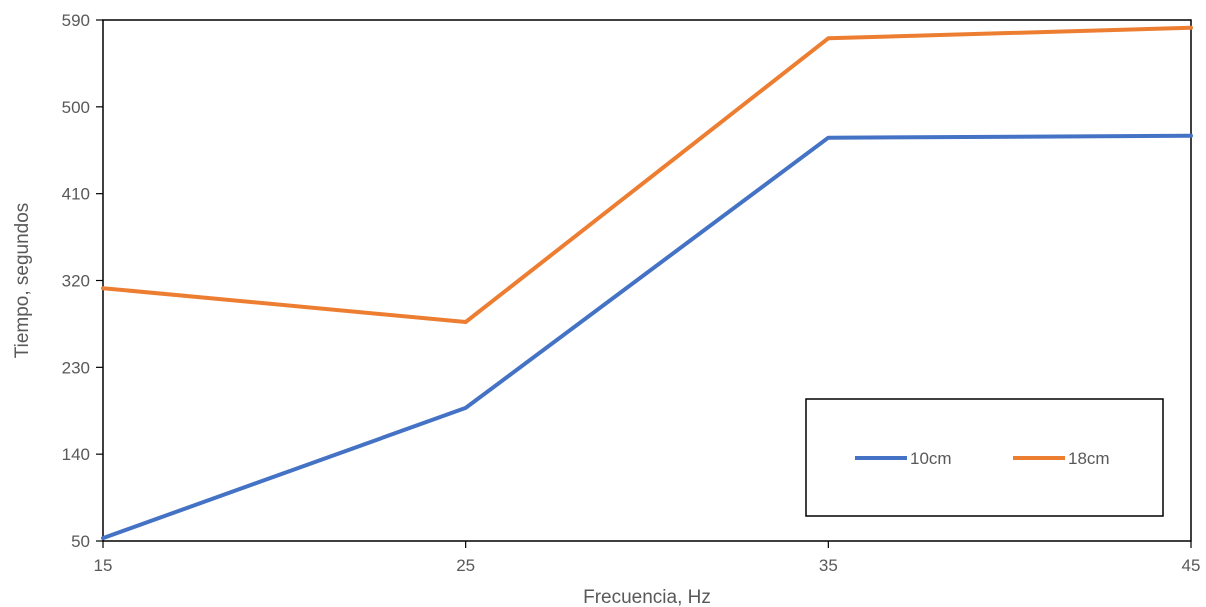 Image resolution: width=1206 pixels, height=607 pixels. Describe the element at coordinates (80, 541) in the screenshot. I see `y-tick-label: 50` at that location.